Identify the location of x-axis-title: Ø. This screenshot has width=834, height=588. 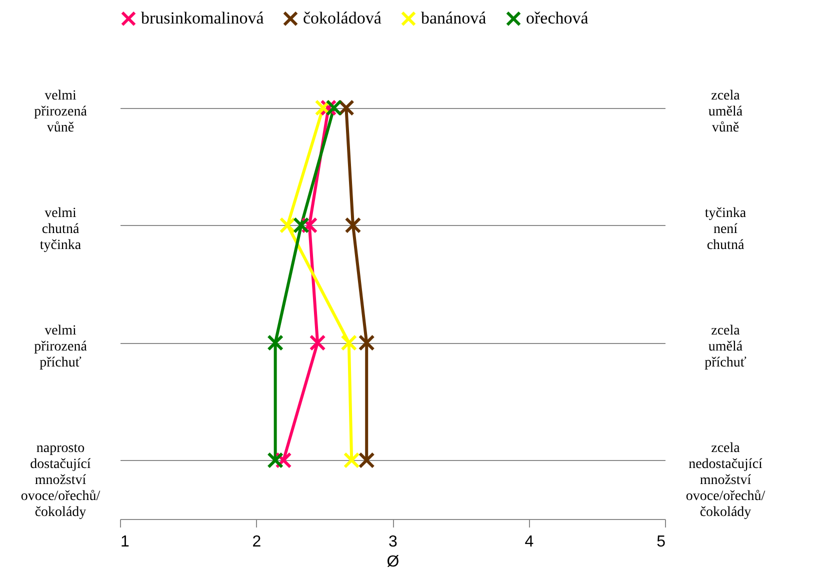
(393, 562).